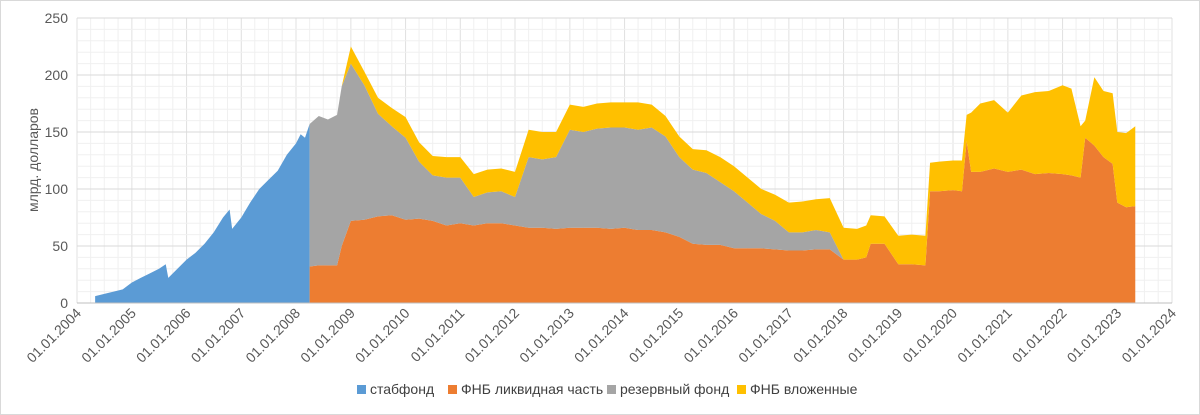 The width and height of the screenshot is (1200, 415). Describe the element at coordinates (272, 335) in the screenshot. I see `x-tick-label: 01.01.2008` at that location.